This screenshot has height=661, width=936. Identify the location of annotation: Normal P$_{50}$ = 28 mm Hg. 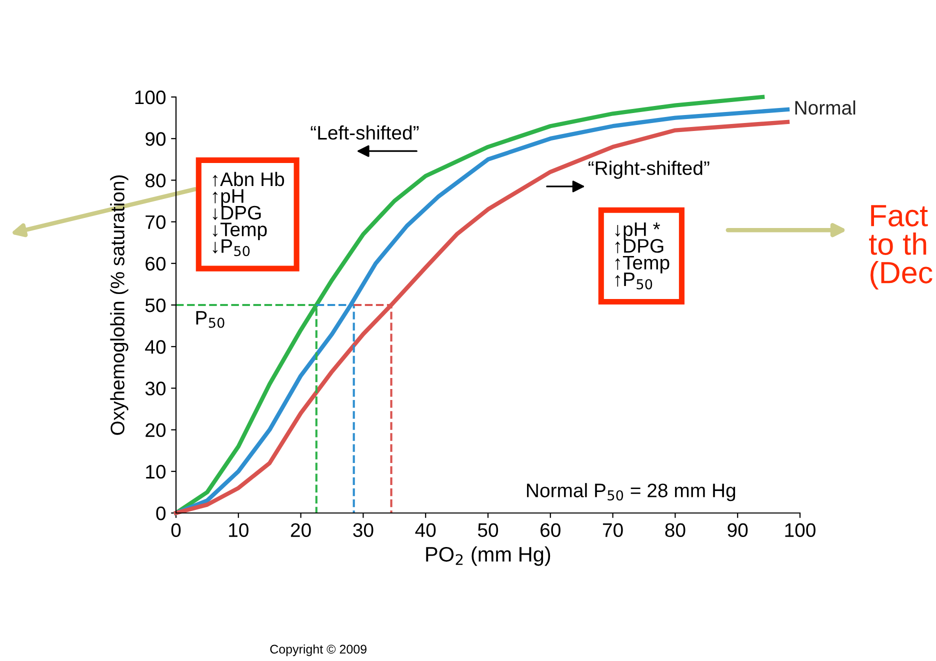
(631, 492).